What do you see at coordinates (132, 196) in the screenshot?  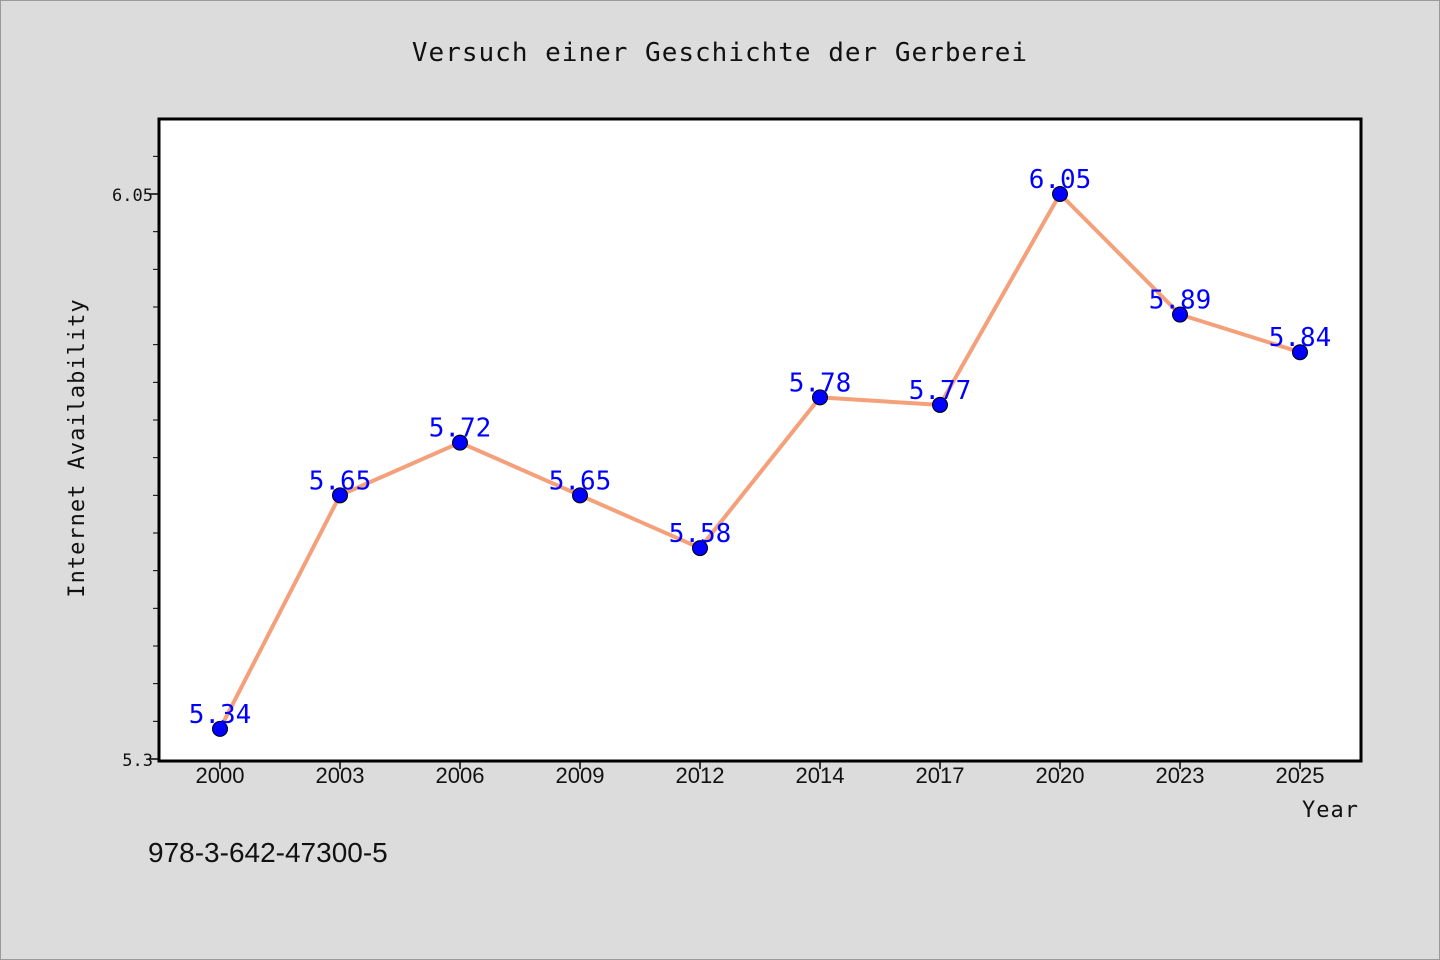 I see `y-tick-label: 6.05` at bounding box center [132, 196].